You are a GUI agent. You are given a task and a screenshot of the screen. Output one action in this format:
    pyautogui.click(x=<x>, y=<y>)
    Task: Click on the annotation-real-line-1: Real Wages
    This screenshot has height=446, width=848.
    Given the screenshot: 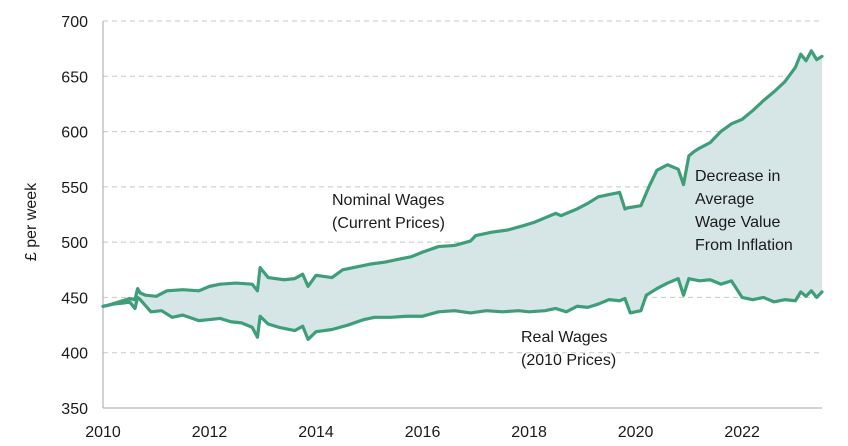 What is the action you would take?
    pyautogui.click(x=564, y=337)
    